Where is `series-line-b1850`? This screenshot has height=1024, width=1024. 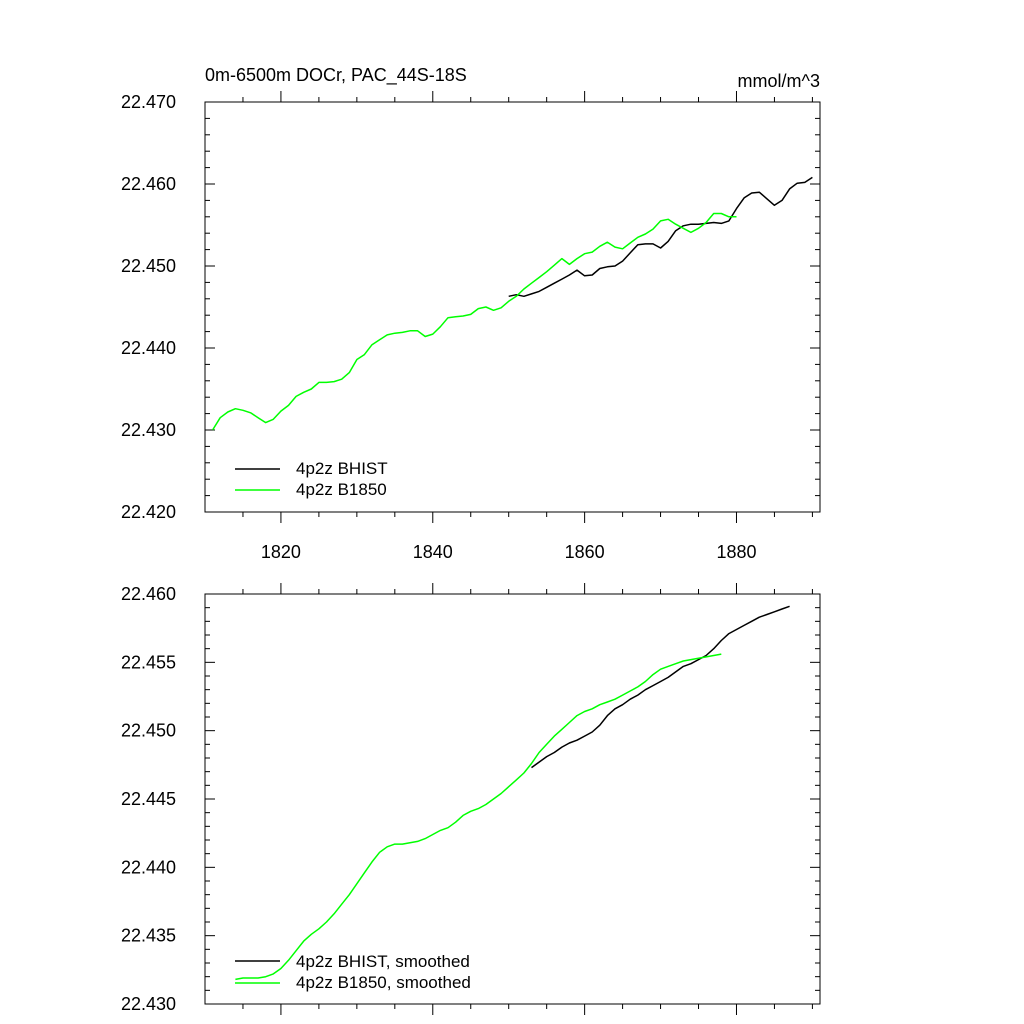
series-line-b1850 is located at coordinates (474, 321).